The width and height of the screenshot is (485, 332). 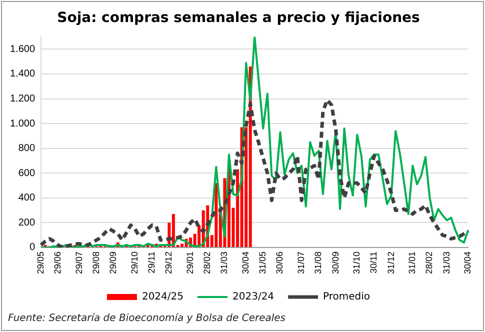 I want to click on x-tick-label: 29/05, so click(x=41, y=262).